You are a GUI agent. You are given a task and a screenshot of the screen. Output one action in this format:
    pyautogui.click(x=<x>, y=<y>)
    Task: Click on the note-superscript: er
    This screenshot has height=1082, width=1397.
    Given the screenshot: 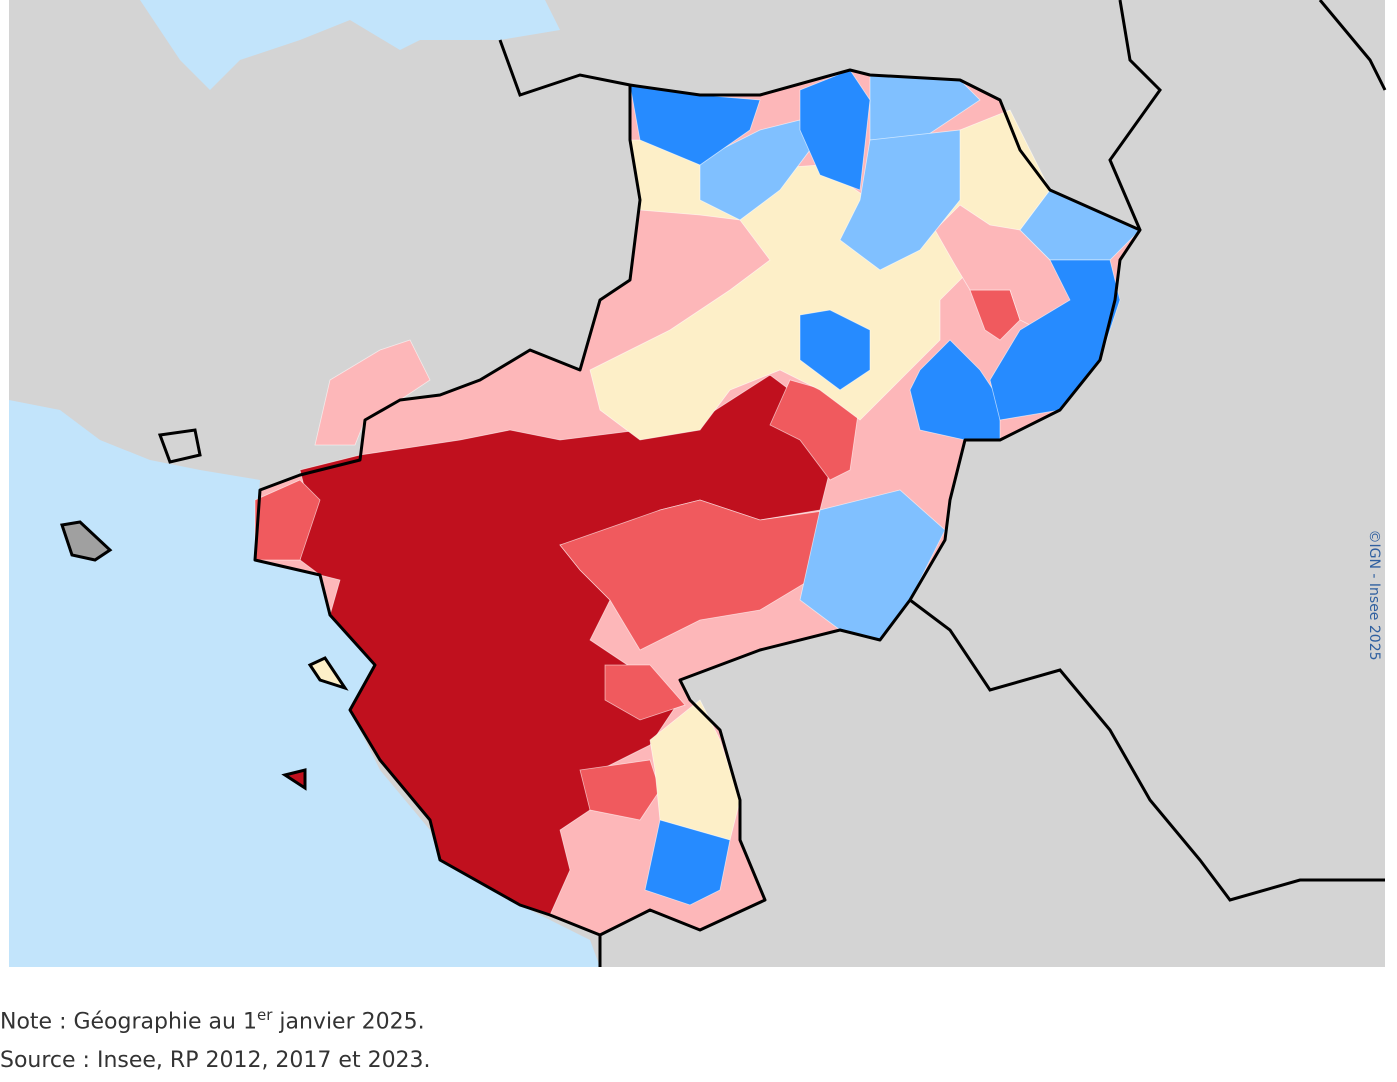 What is the action you would take?
    pyautogui.click(x=264, y=1015)
    